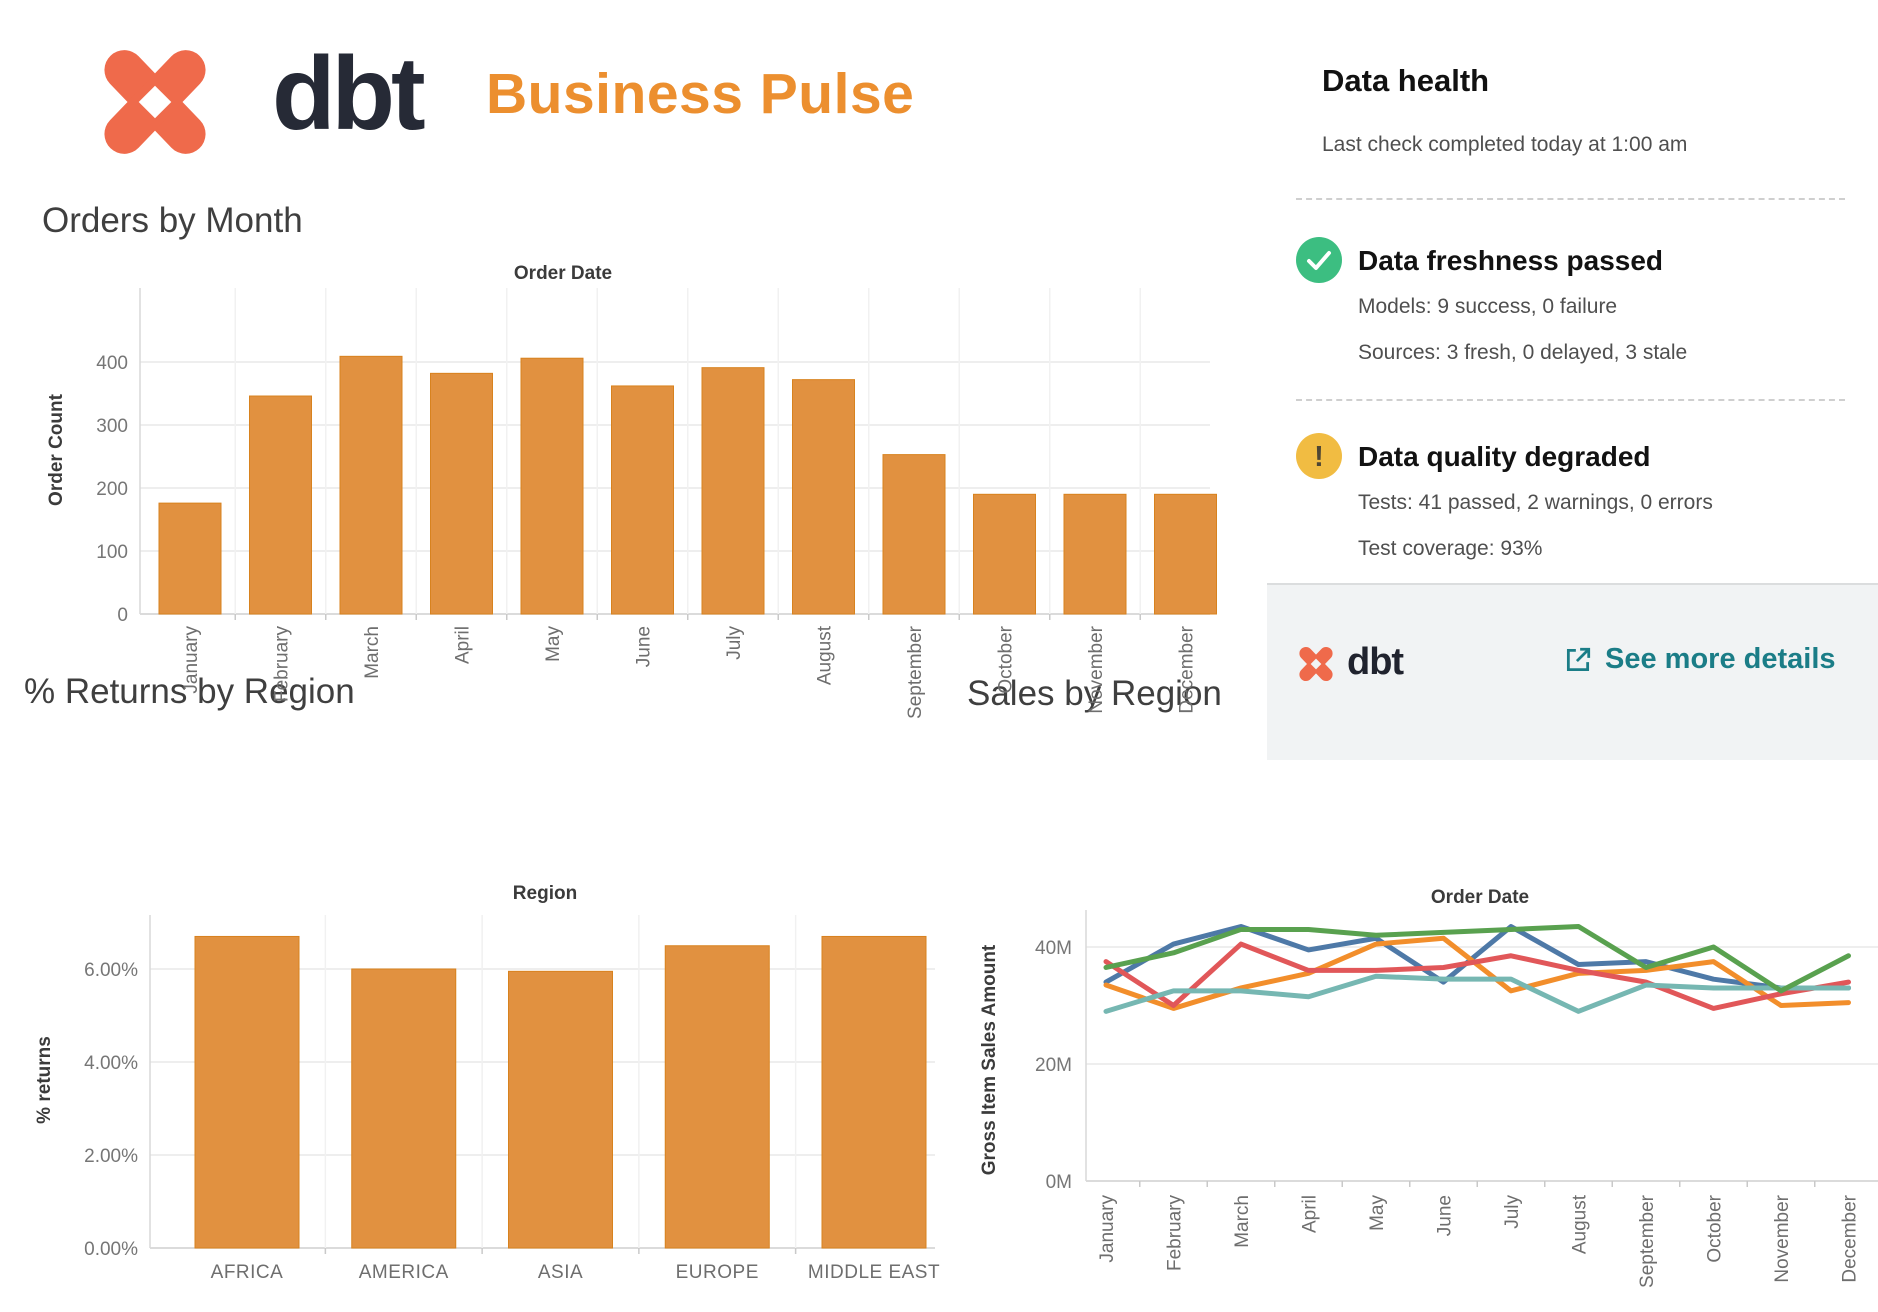 The width and height of the screenshot is (1878, 1312). Describe the element at coordinates (717, 1272) in the screenshot. I see `svg-text: EUROPE` at that location.